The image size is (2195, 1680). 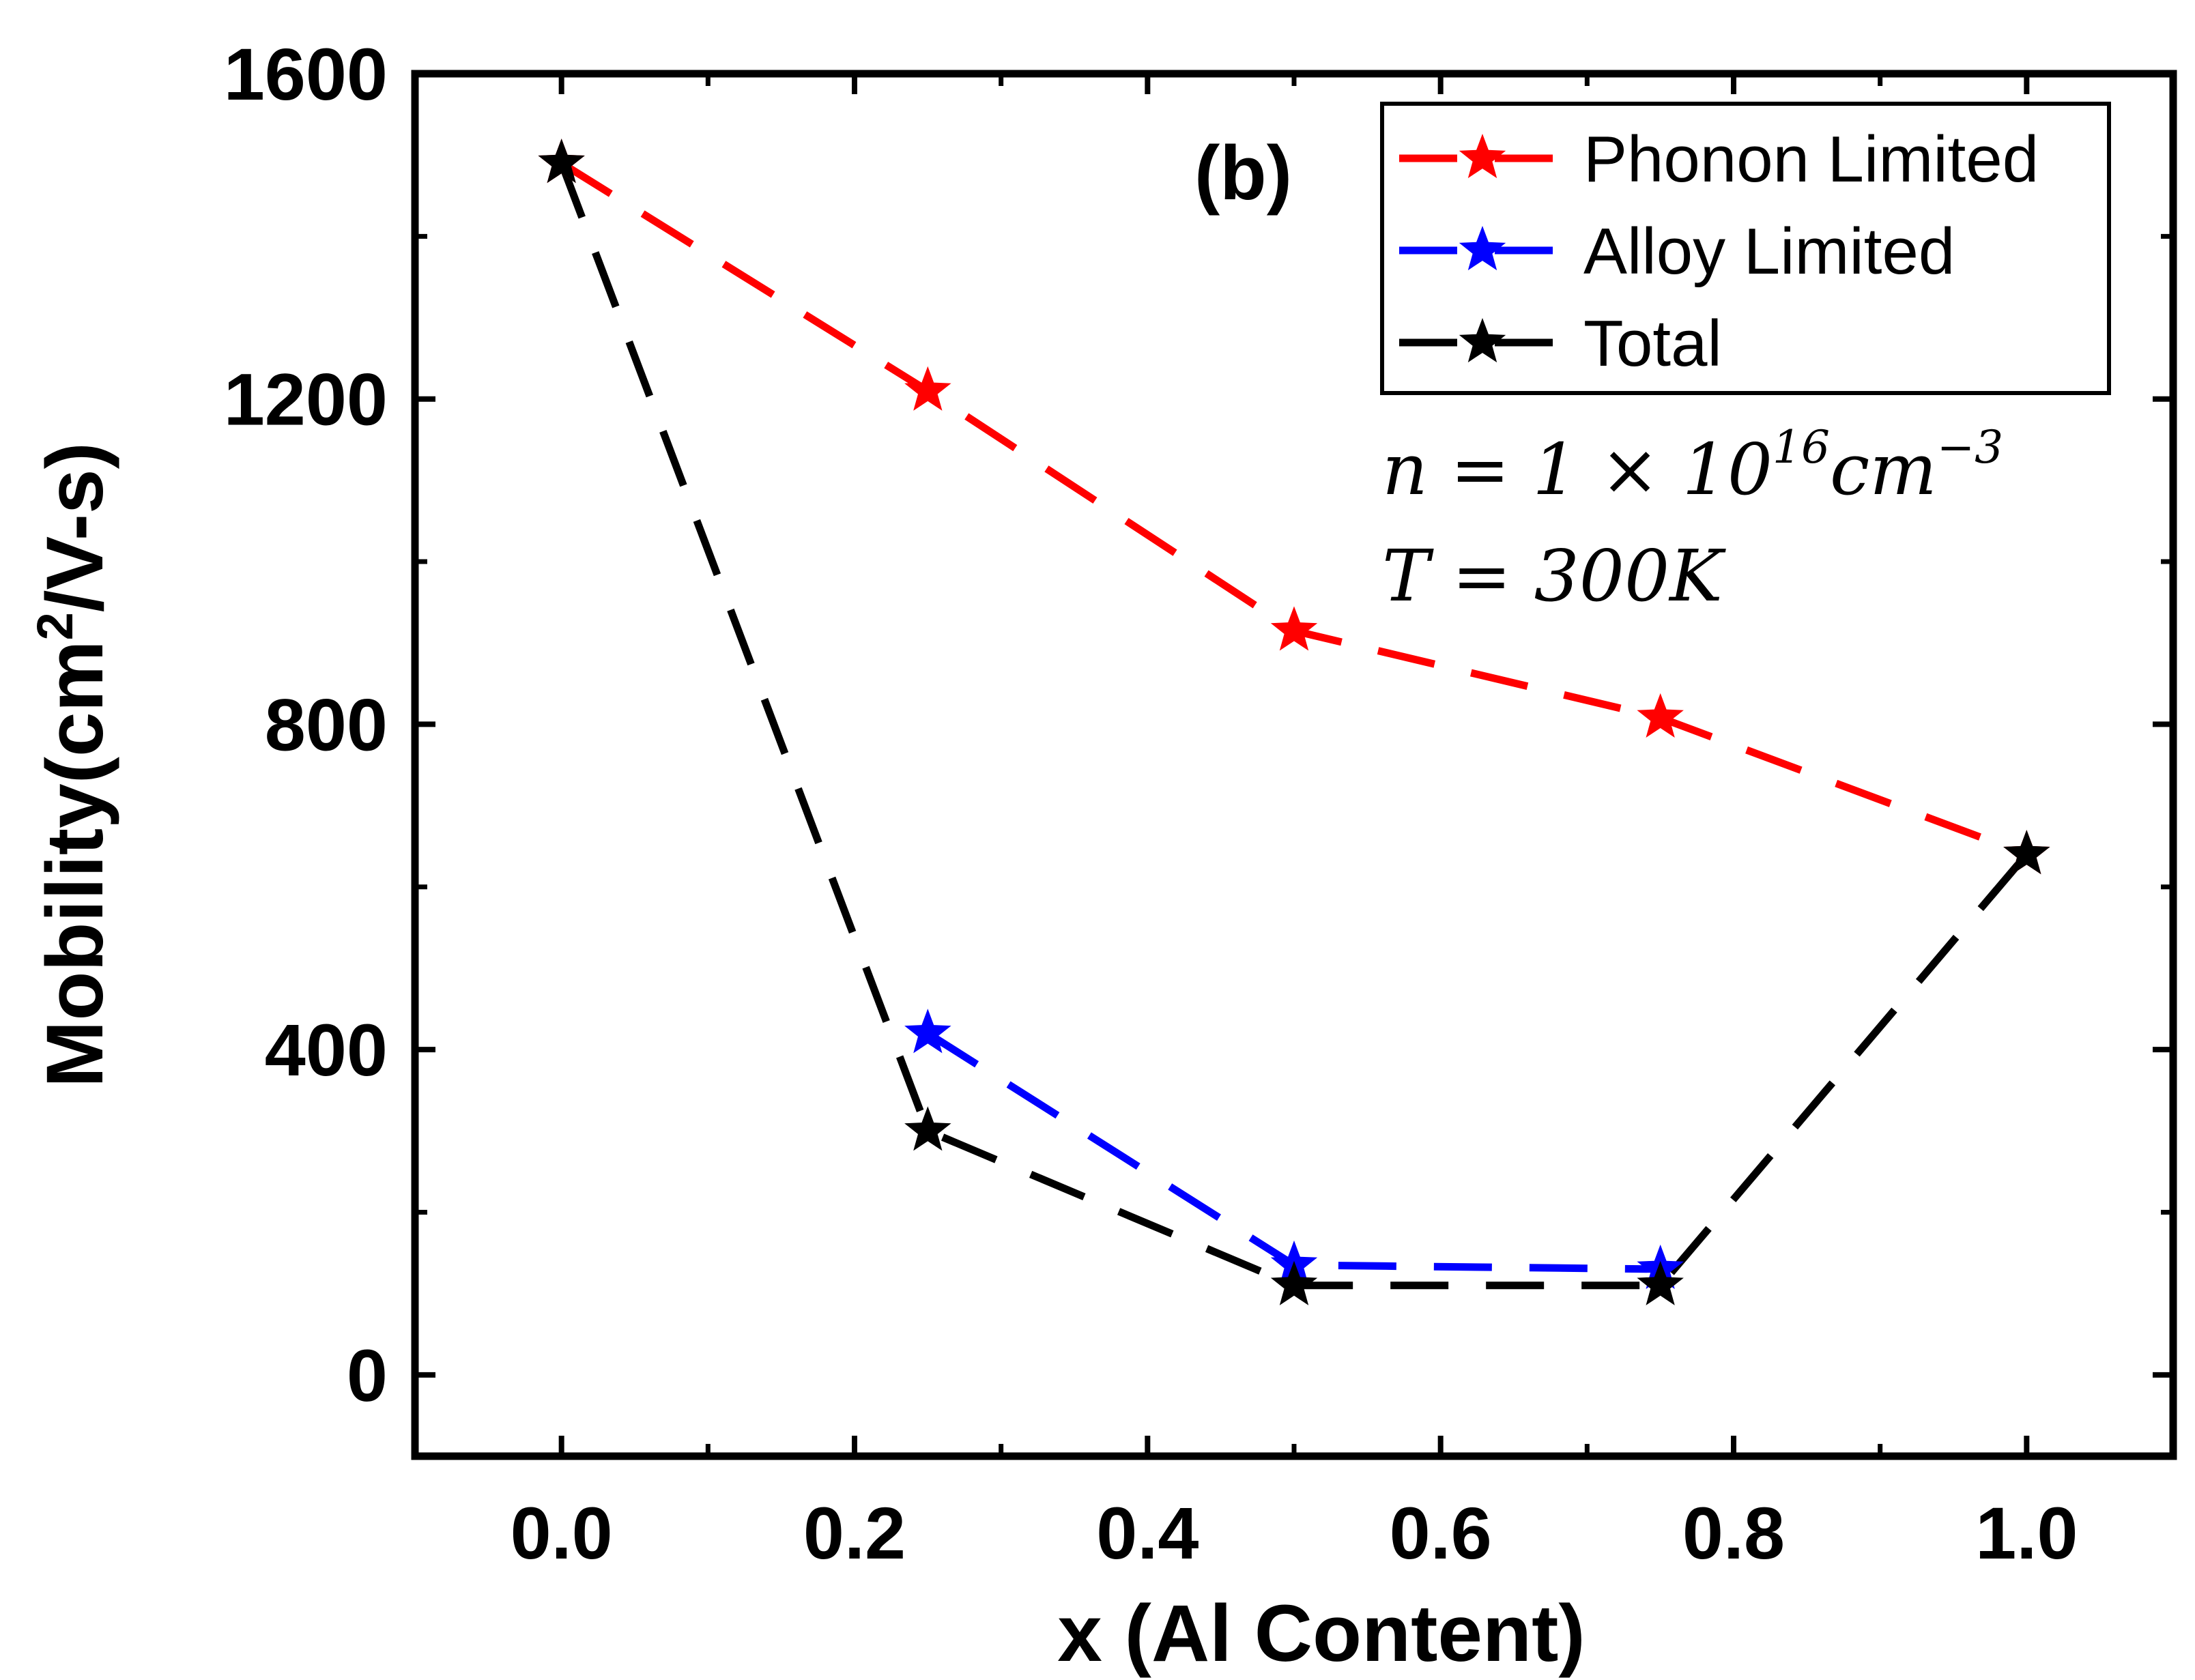 I want to click on y-axis-title-tail: /V-s), so click(x=75, y=527).